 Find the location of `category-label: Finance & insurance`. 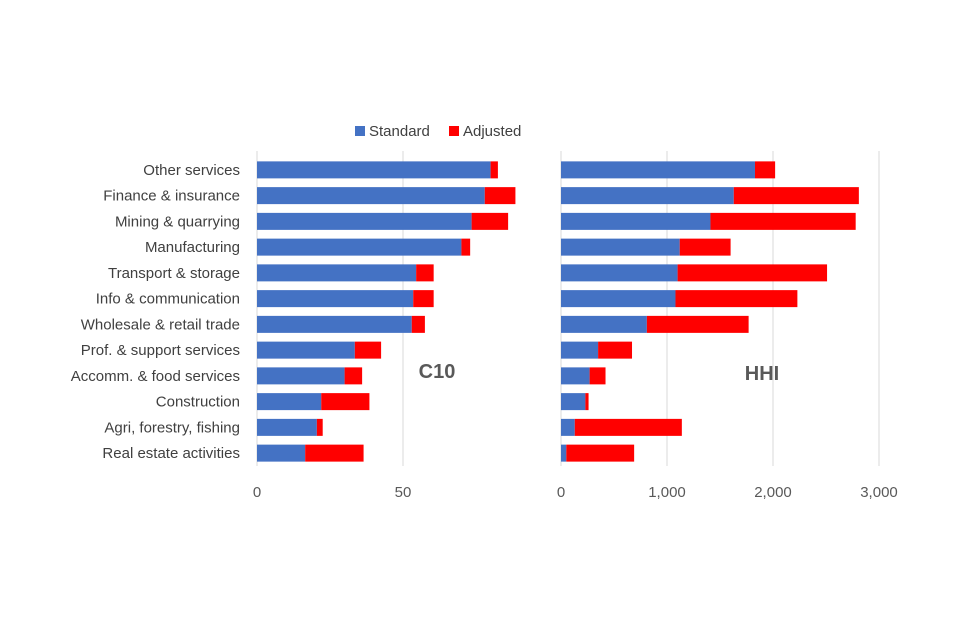

category-label: Finance & insurance is located at coordinates (171, 196).